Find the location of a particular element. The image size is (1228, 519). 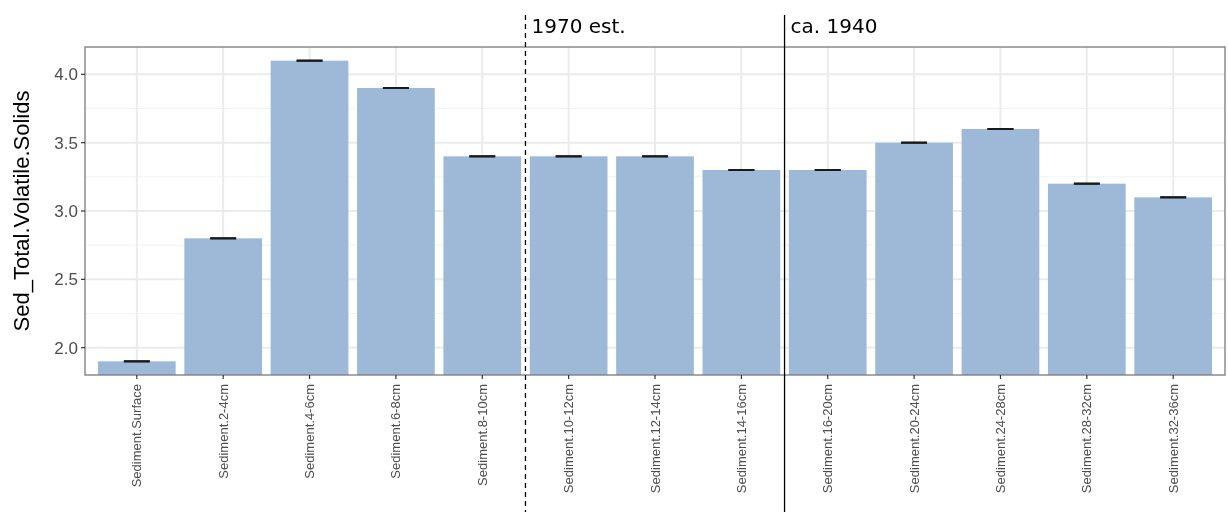

y-tick-label: 3.5 is located at coordinates (66, 143).